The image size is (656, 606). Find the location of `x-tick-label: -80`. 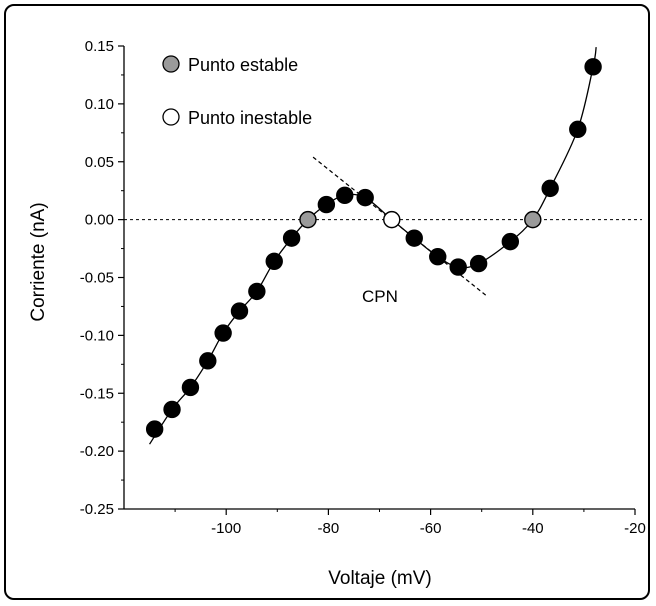

x-tick-label: -80 is located at coordinates (329, 528).